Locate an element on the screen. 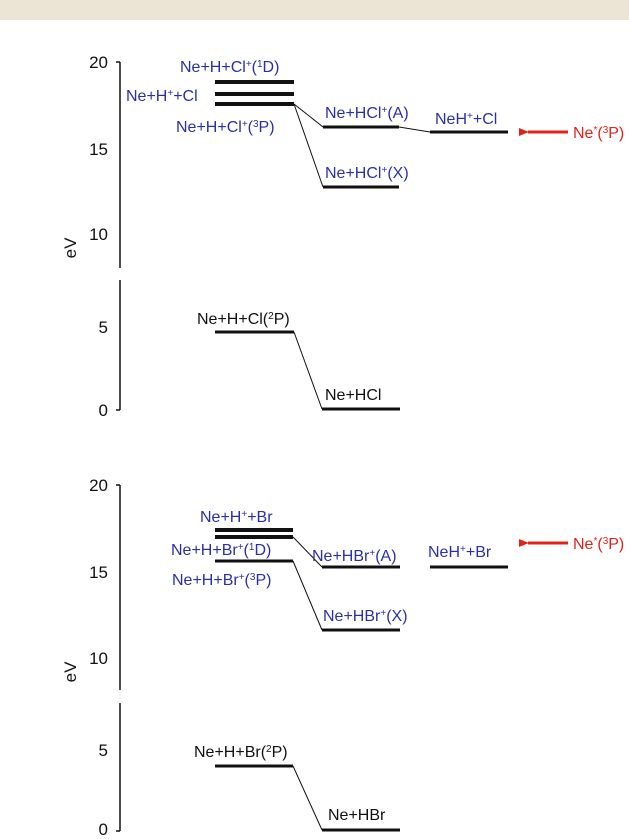  level-label-ne-h-br-2p: Ne+H+Br(2P) is located at coordinates (241, 753).